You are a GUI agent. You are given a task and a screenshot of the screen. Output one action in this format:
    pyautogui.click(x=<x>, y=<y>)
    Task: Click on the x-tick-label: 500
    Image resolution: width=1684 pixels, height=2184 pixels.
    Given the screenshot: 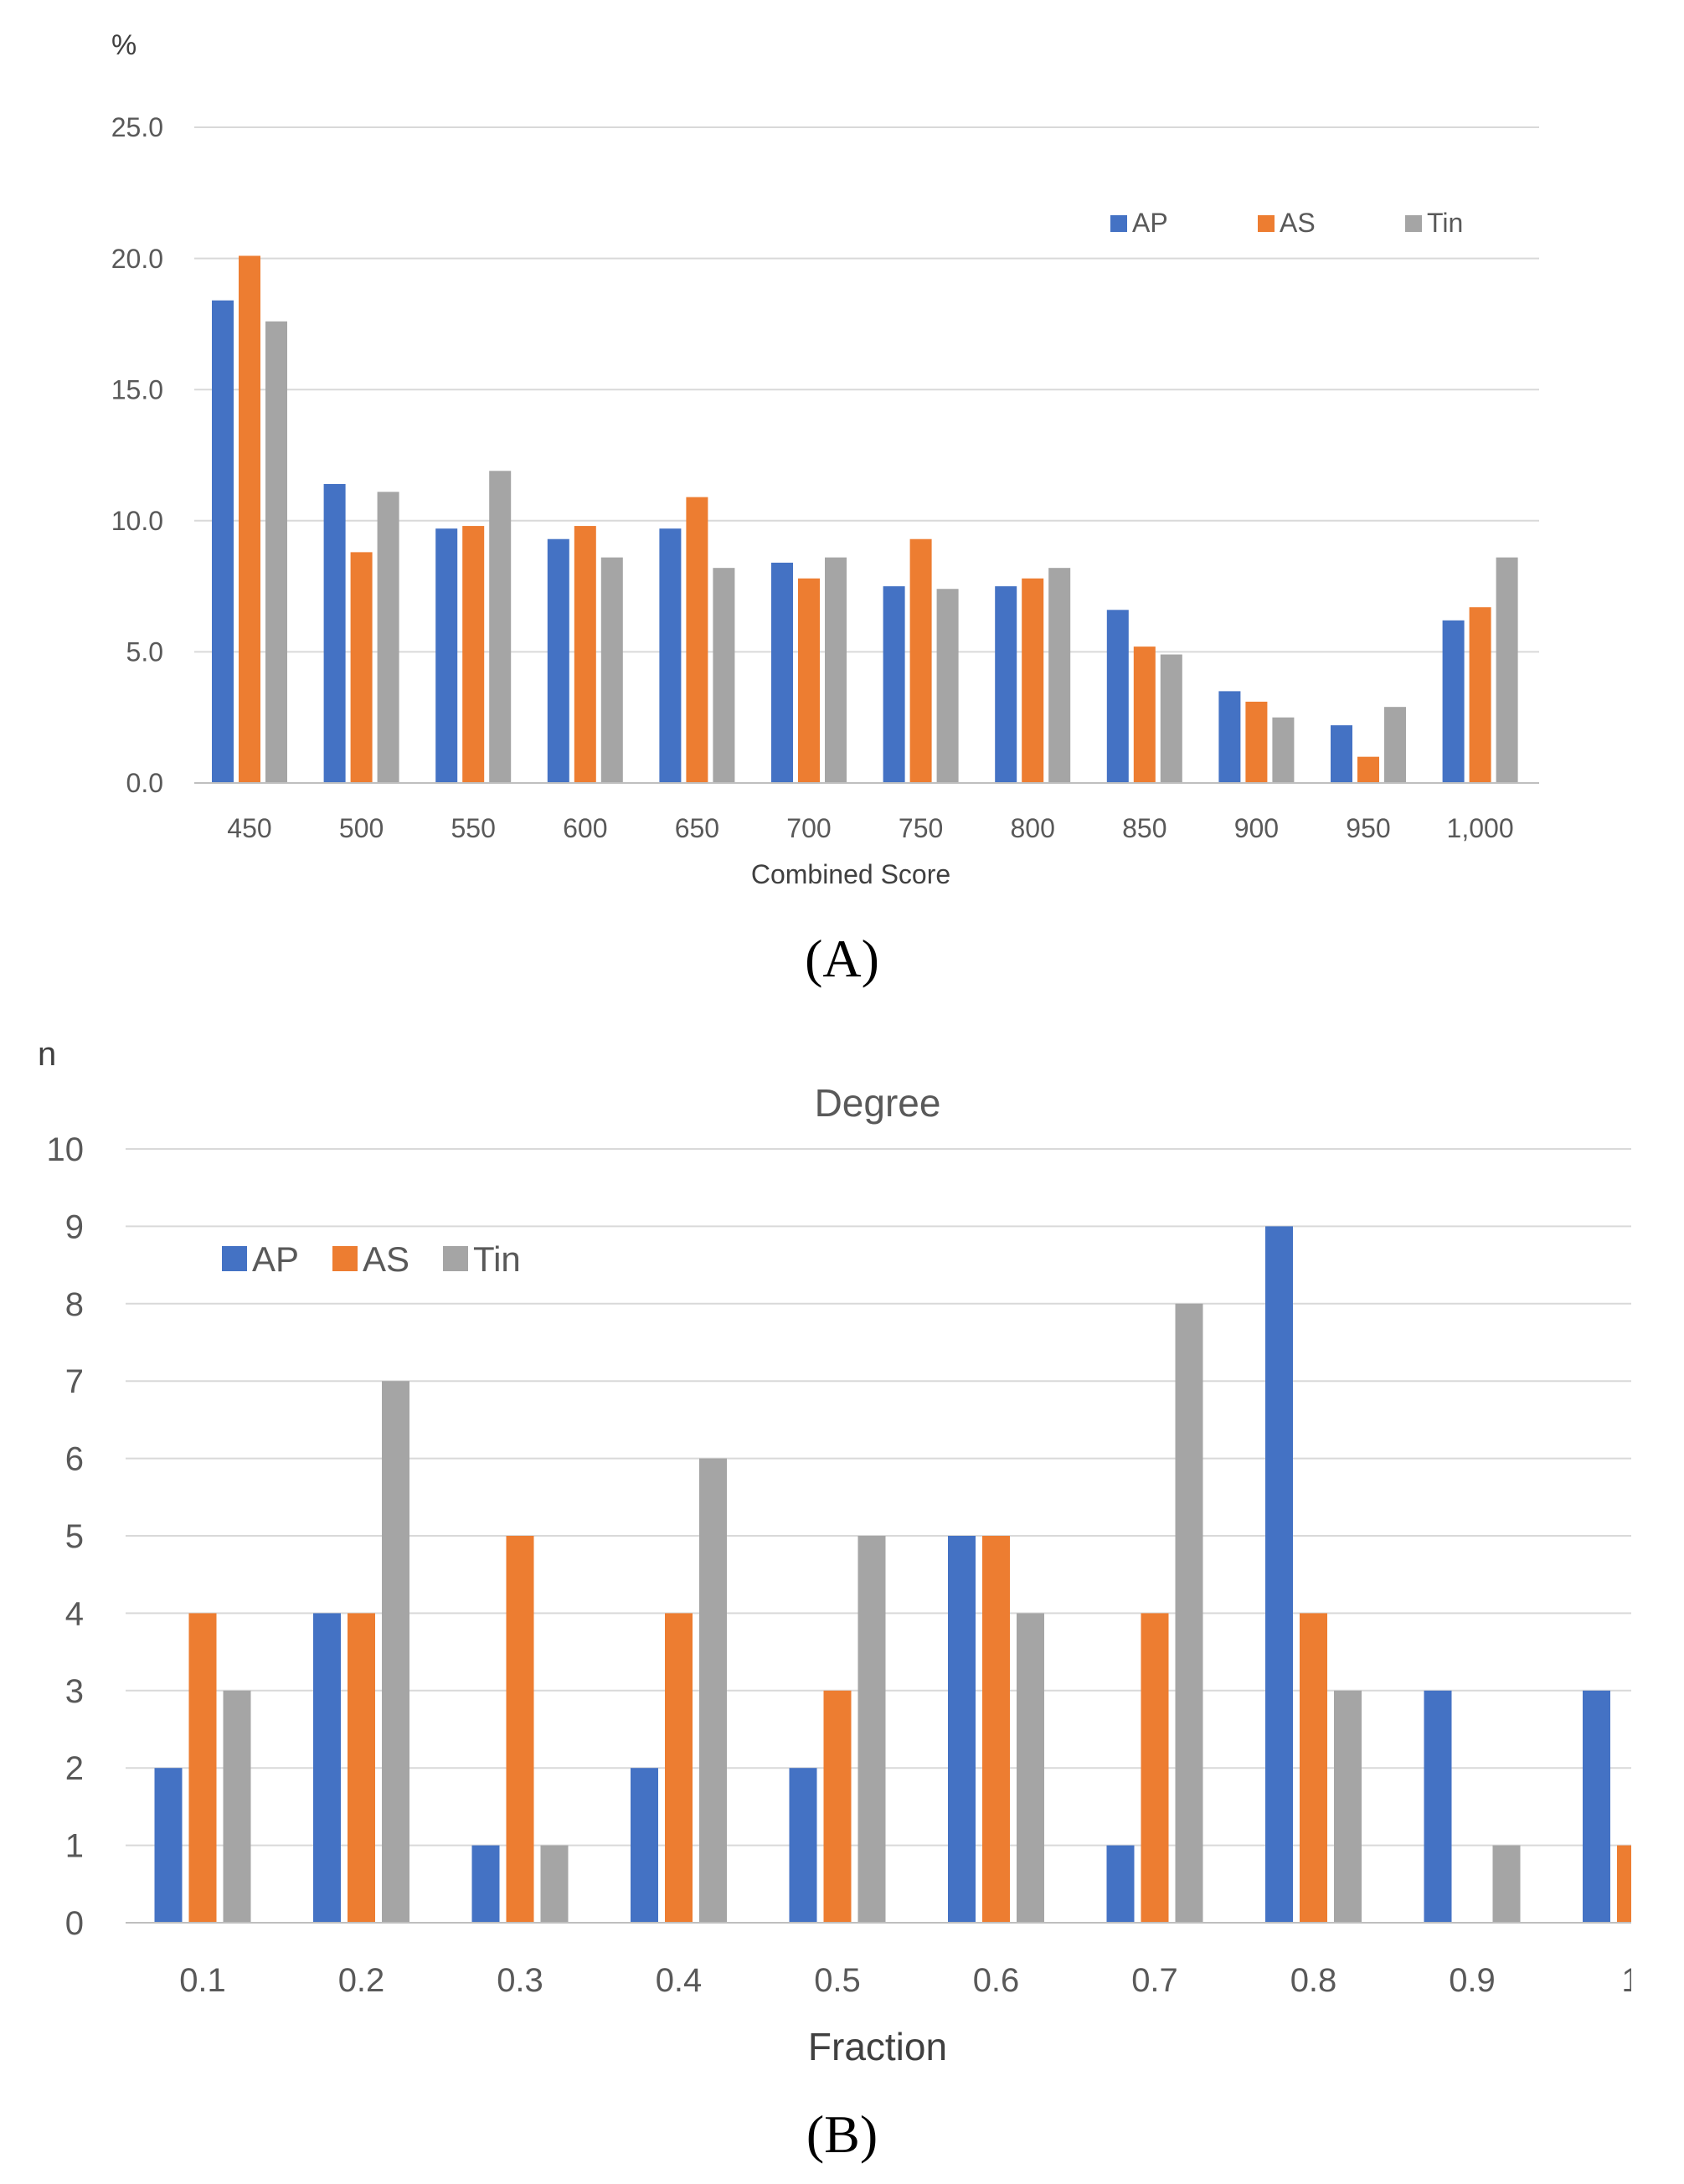 What is the action you would take?
    pyautogui.click(x=361, y=828)
    